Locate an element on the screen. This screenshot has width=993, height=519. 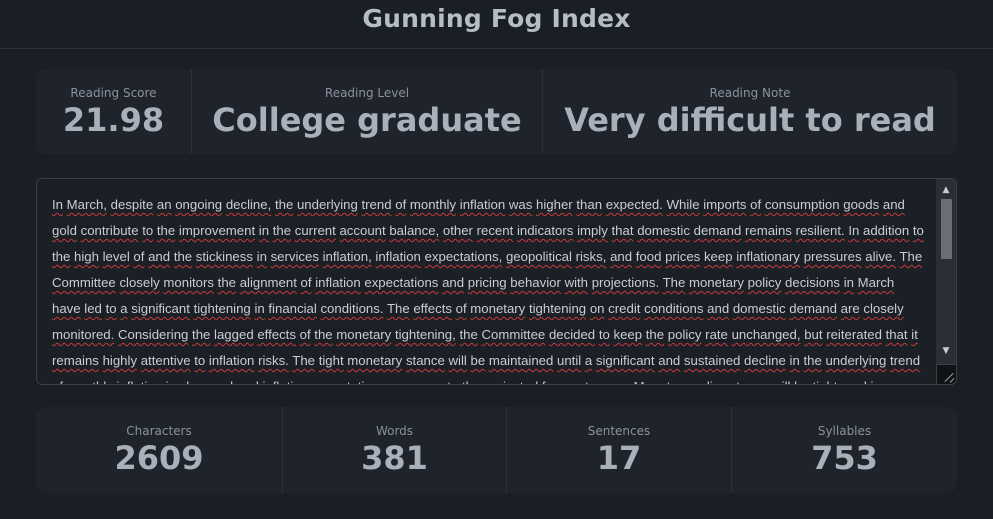
page-title: Gunning Fog Index is located at coordinates (496, 18).